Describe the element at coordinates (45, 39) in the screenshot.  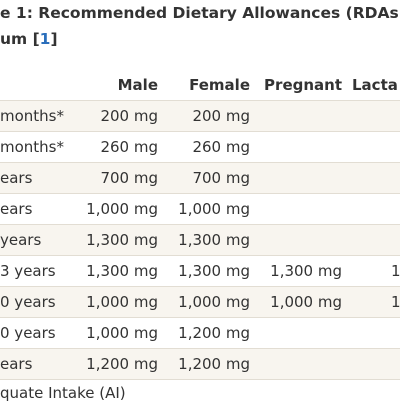
I see `reference-link: 1` at that location.